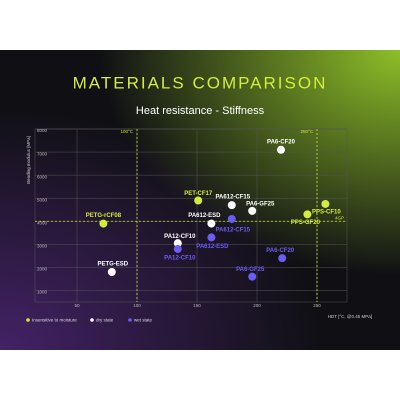  What do you see at coordinates (197, 305) in the screenshot?
I see `x-tick-label: 150` at bounding box center [197, 305].